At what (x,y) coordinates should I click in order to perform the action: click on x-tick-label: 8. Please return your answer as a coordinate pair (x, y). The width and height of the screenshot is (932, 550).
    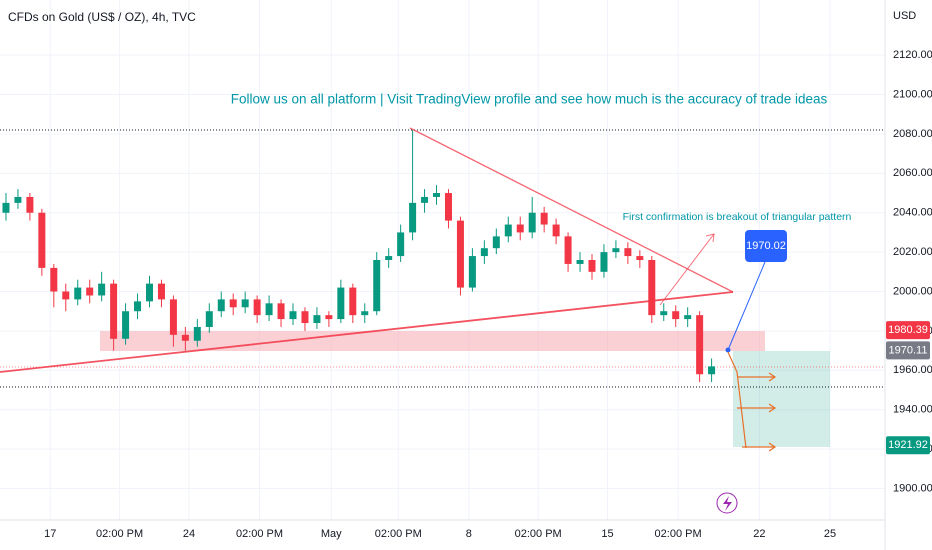
    Looking at the image, I should click on (469, 534).